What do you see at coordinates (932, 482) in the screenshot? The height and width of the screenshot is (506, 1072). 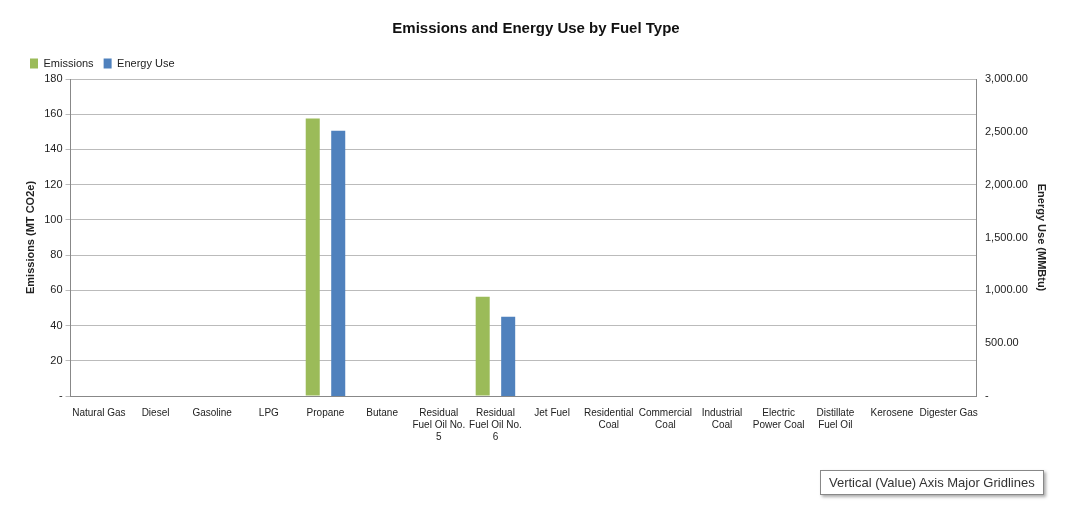 I see `text: Vertical (Value) Axis Major Gridlines` at bounding box center [932, 482].